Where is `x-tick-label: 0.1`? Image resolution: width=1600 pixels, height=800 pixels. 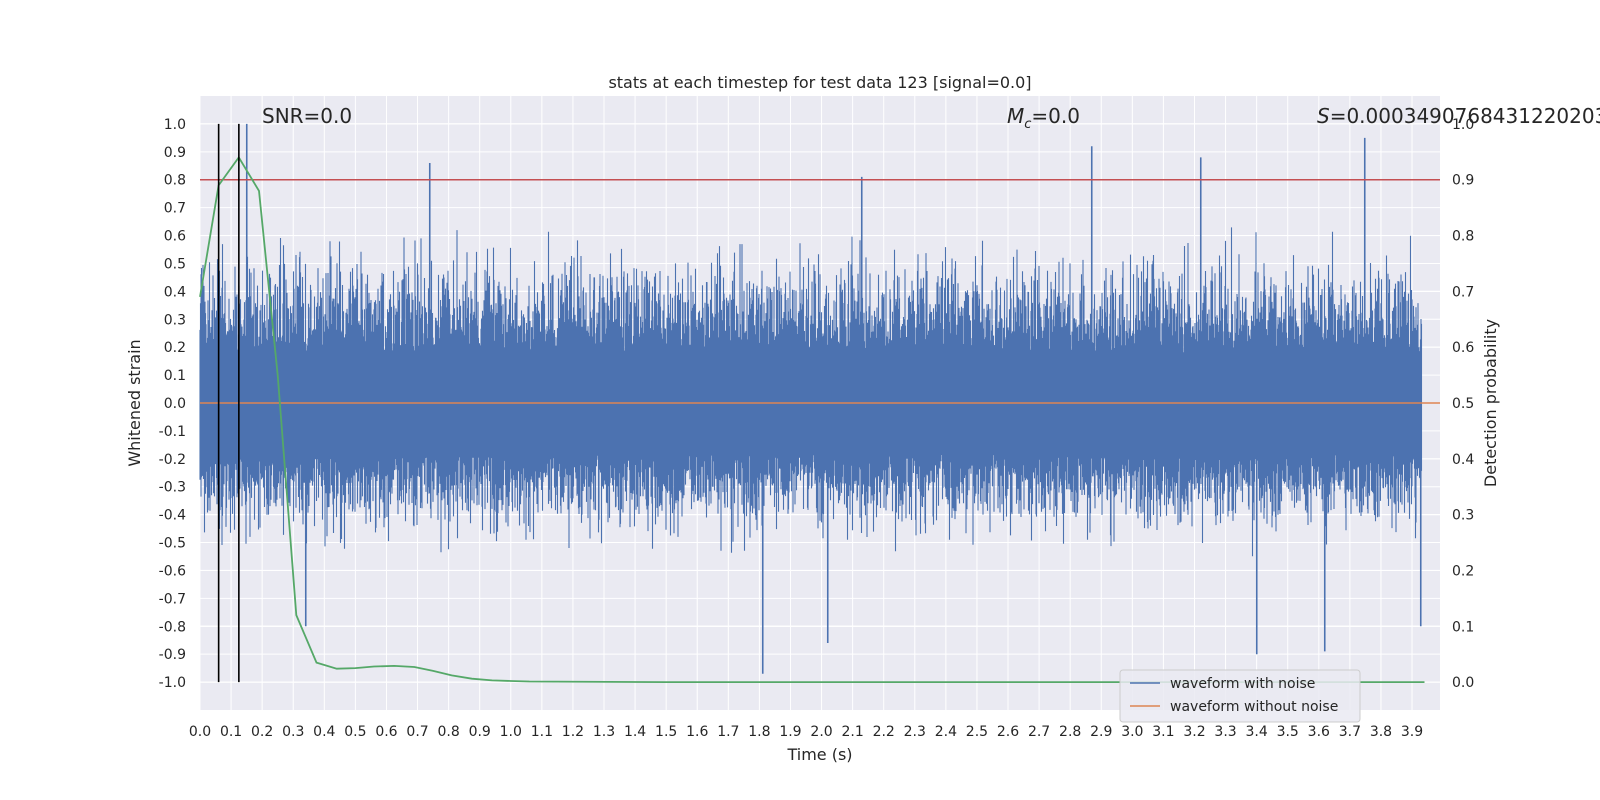 x-tick-label: 0.1 is located at coordinates (231, 732).